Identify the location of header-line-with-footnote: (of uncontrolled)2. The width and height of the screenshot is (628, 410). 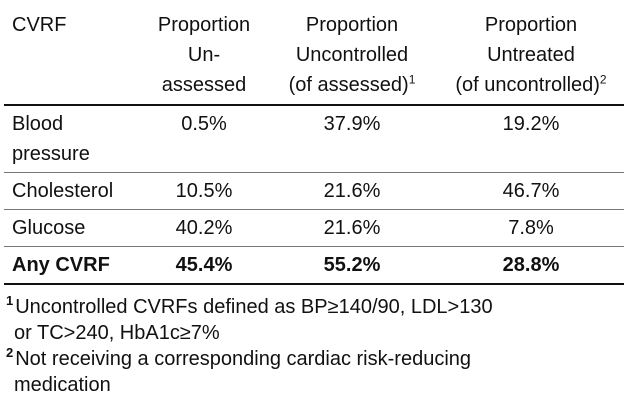
(531, 85).